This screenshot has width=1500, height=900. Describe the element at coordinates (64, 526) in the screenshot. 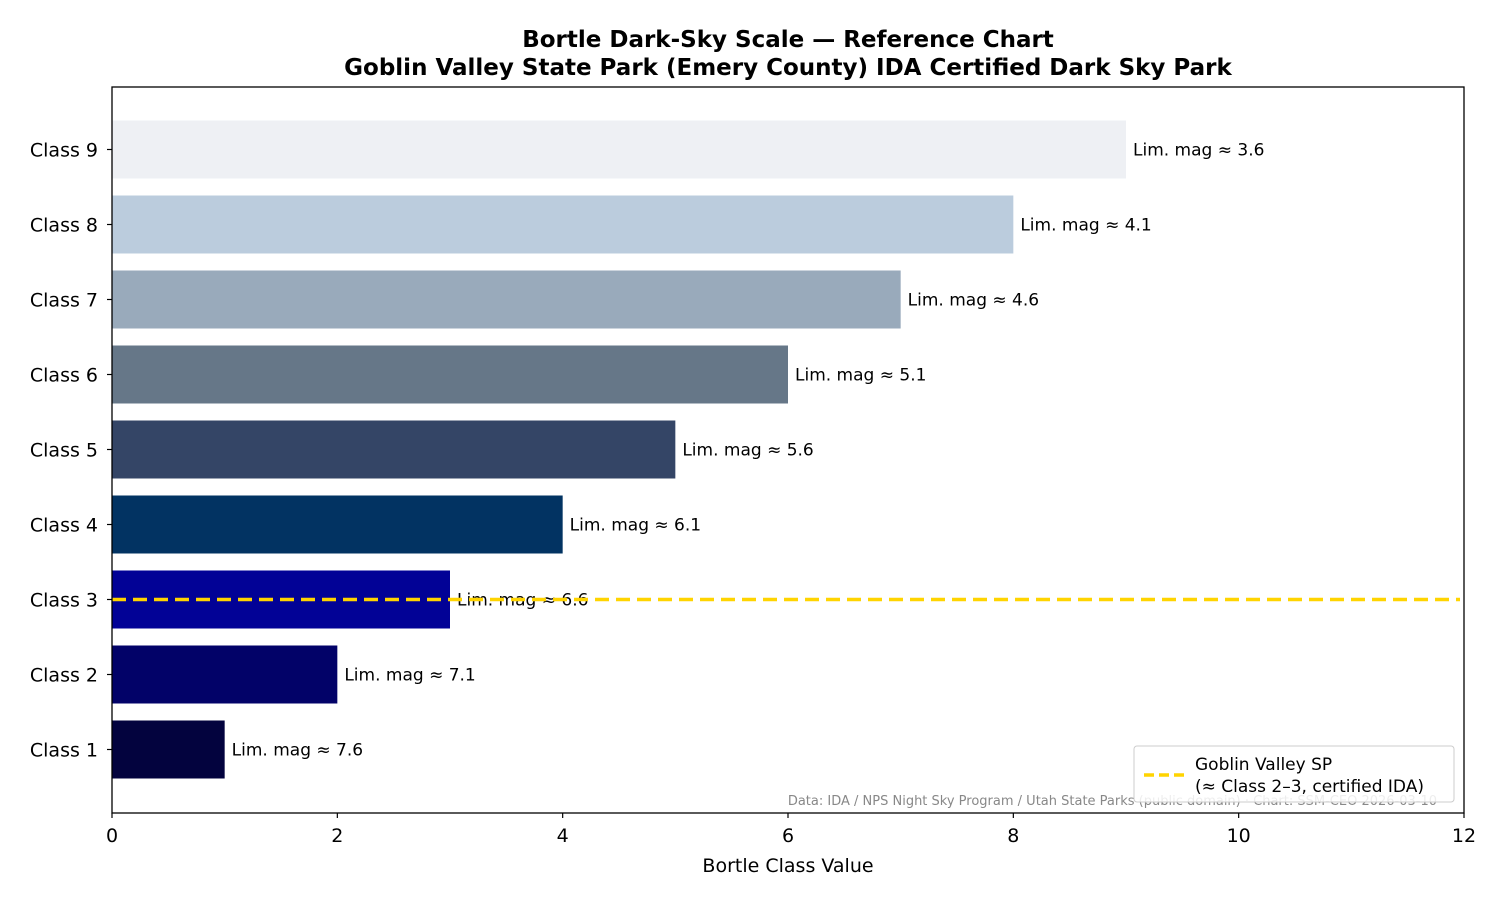

I see `y-tick-label: Class 4` at that location.